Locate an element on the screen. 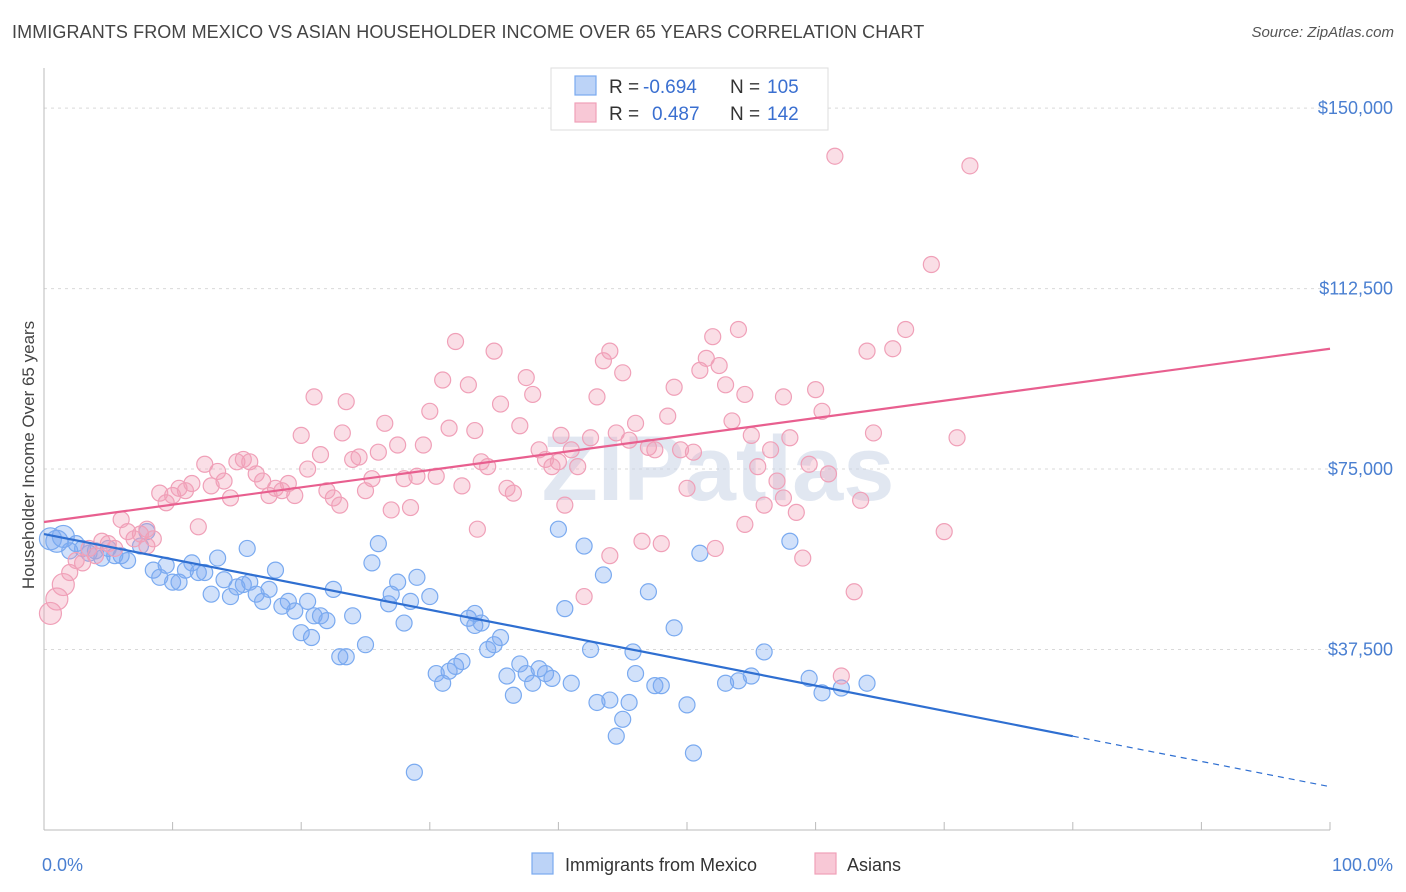 The width and height of the screenshot is (1406, 892). legend-r-value-mexico: -0.694 is located at coordinates (670, 87).